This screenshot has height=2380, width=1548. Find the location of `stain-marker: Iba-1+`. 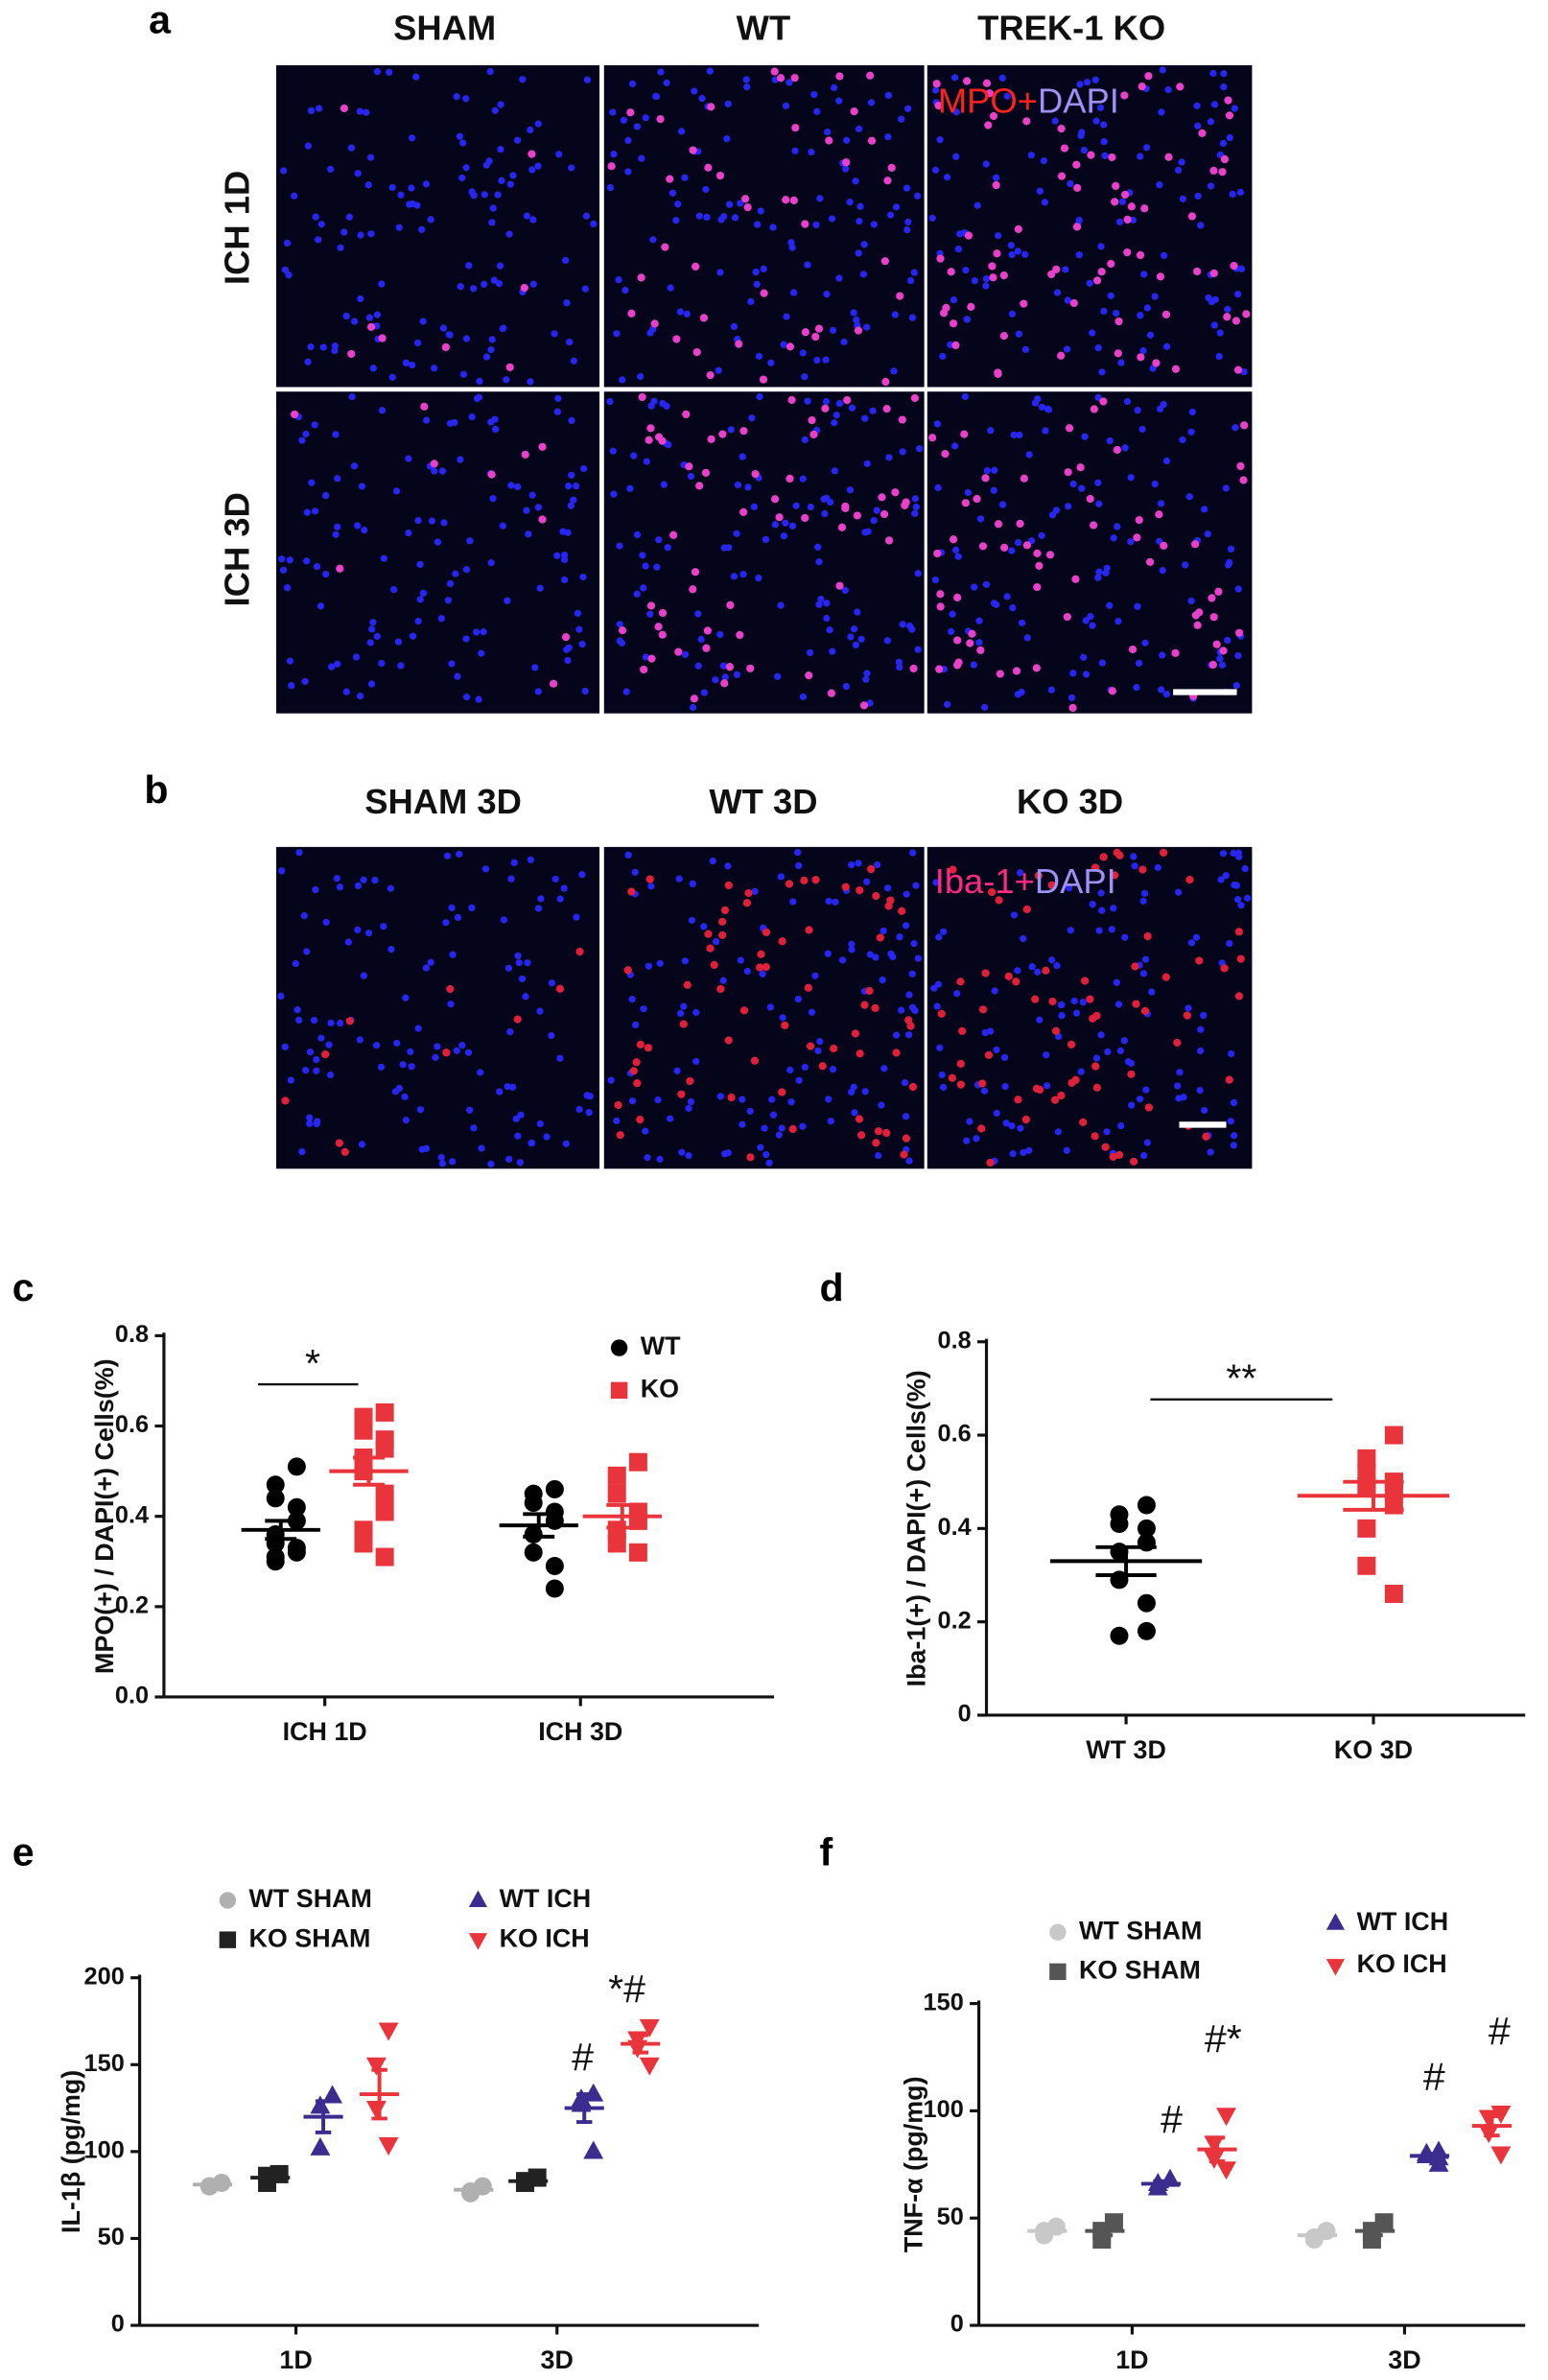

stain-marker: Iba-1+ is located at coordinates (985, 880).